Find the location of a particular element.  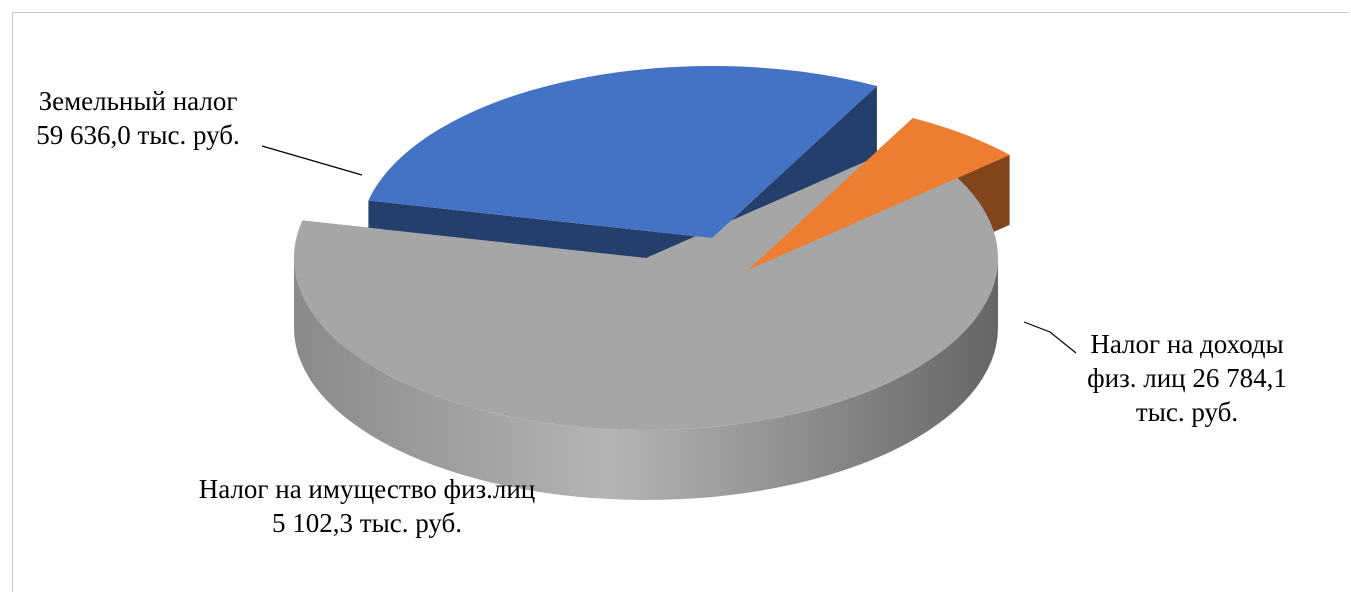

data-label-0: Земельный налог 59 636,0 тыс. руб. is located at coordinates (137, 118).